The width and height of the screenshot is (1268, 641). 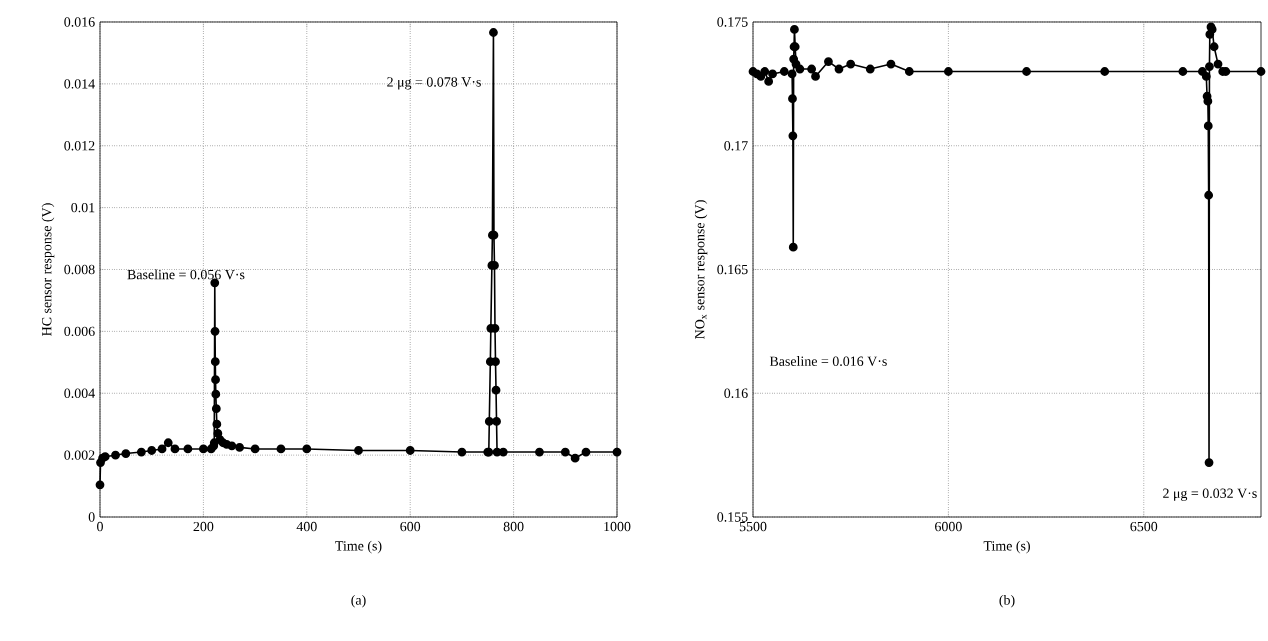 What do you see at coordinates (1007, 601) in the screenshot?
I see `text: (b)` at bounding box center [1007, 601].